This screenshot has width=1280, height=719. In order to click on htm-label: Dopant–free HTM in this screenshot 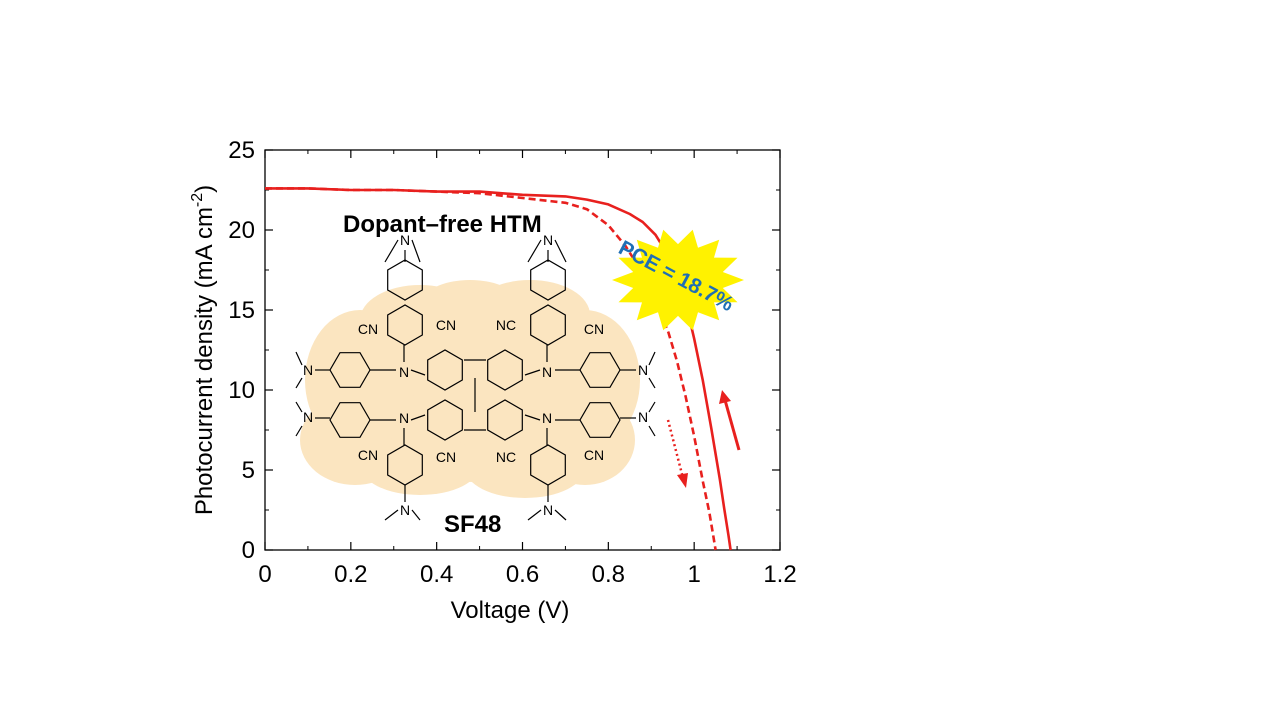, I will do `click(442, 224)`.